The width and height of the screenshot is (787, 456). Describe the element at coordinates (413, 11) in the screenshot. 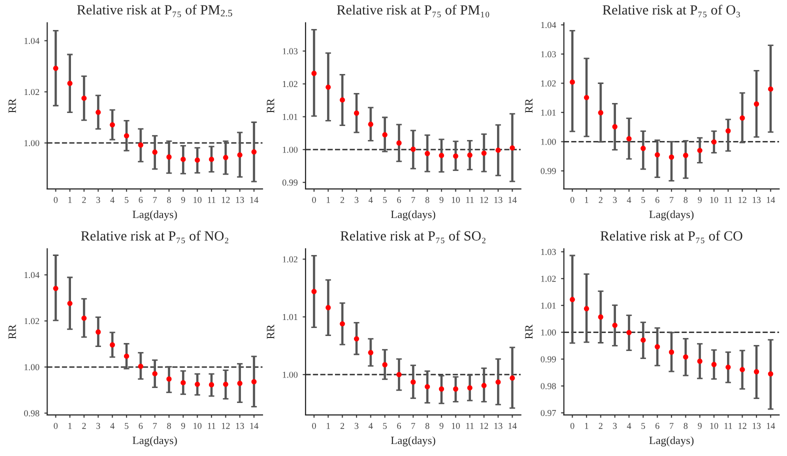

I see `chart-title: Relative risk at P₇₅ of PM₁₀` at that location.